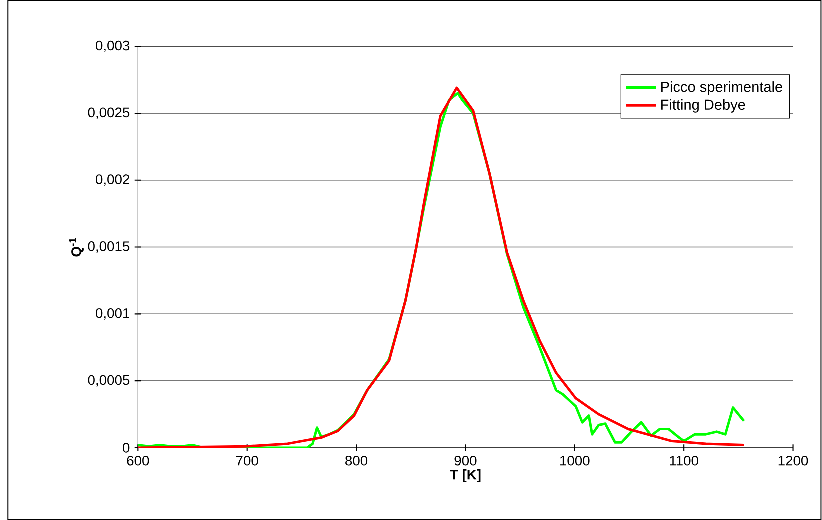  I want to click on x-axis-title: T [K], so click(465, 475).